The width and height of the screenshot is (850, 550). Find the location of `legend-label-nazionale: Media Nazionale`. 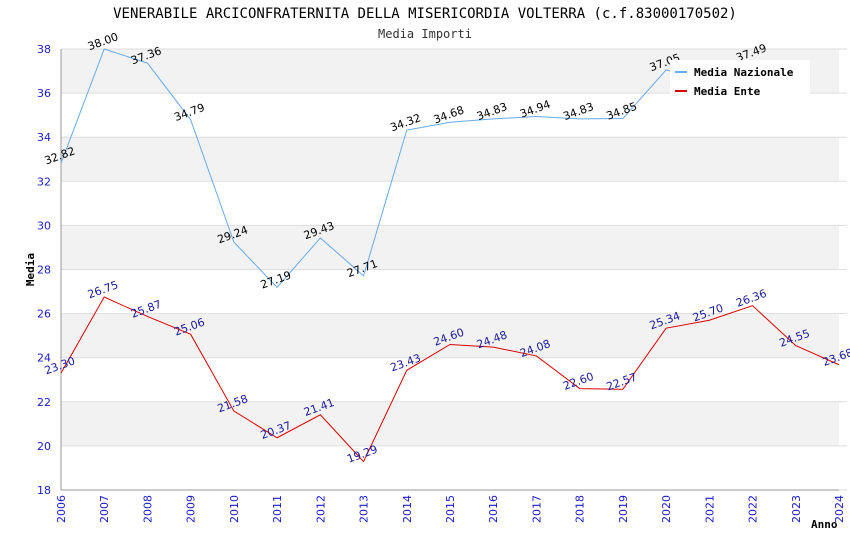

legend-label-nazionale: Media Nazionale is located at coordinates (744, 72).